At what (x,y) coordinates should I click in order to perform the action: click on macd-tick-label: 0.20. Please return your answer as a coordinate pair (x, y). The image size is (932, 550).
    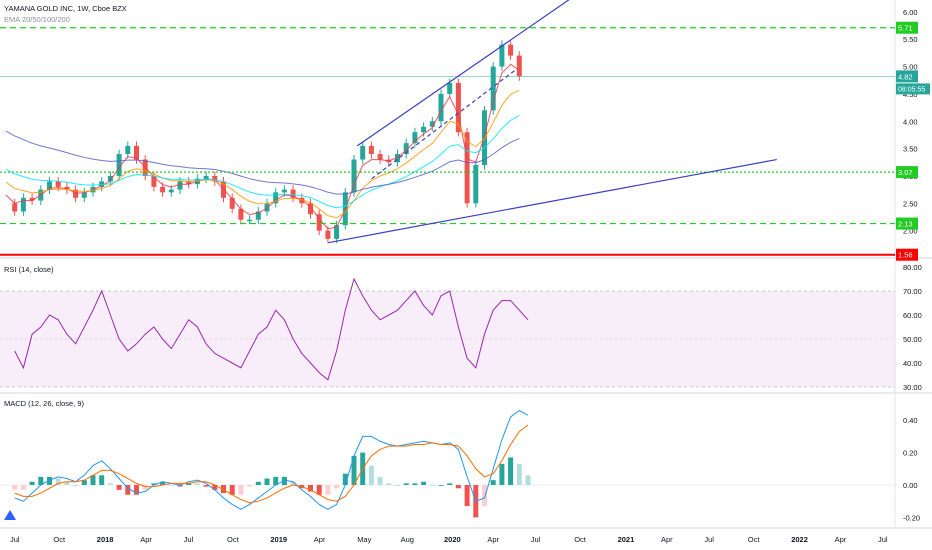
    Looking at the image, I should click on (910, 453).